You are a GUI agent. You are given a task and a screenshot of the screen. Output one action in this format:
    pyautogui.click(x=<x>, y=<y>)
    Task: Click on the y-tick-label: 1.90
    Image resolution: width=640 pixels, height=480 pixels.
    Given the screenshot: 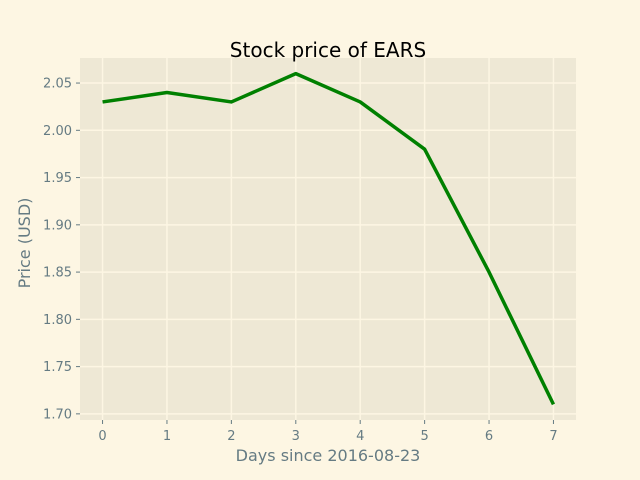 What is the action you would take?
    pyautogui.click(x=57, y=225)
    